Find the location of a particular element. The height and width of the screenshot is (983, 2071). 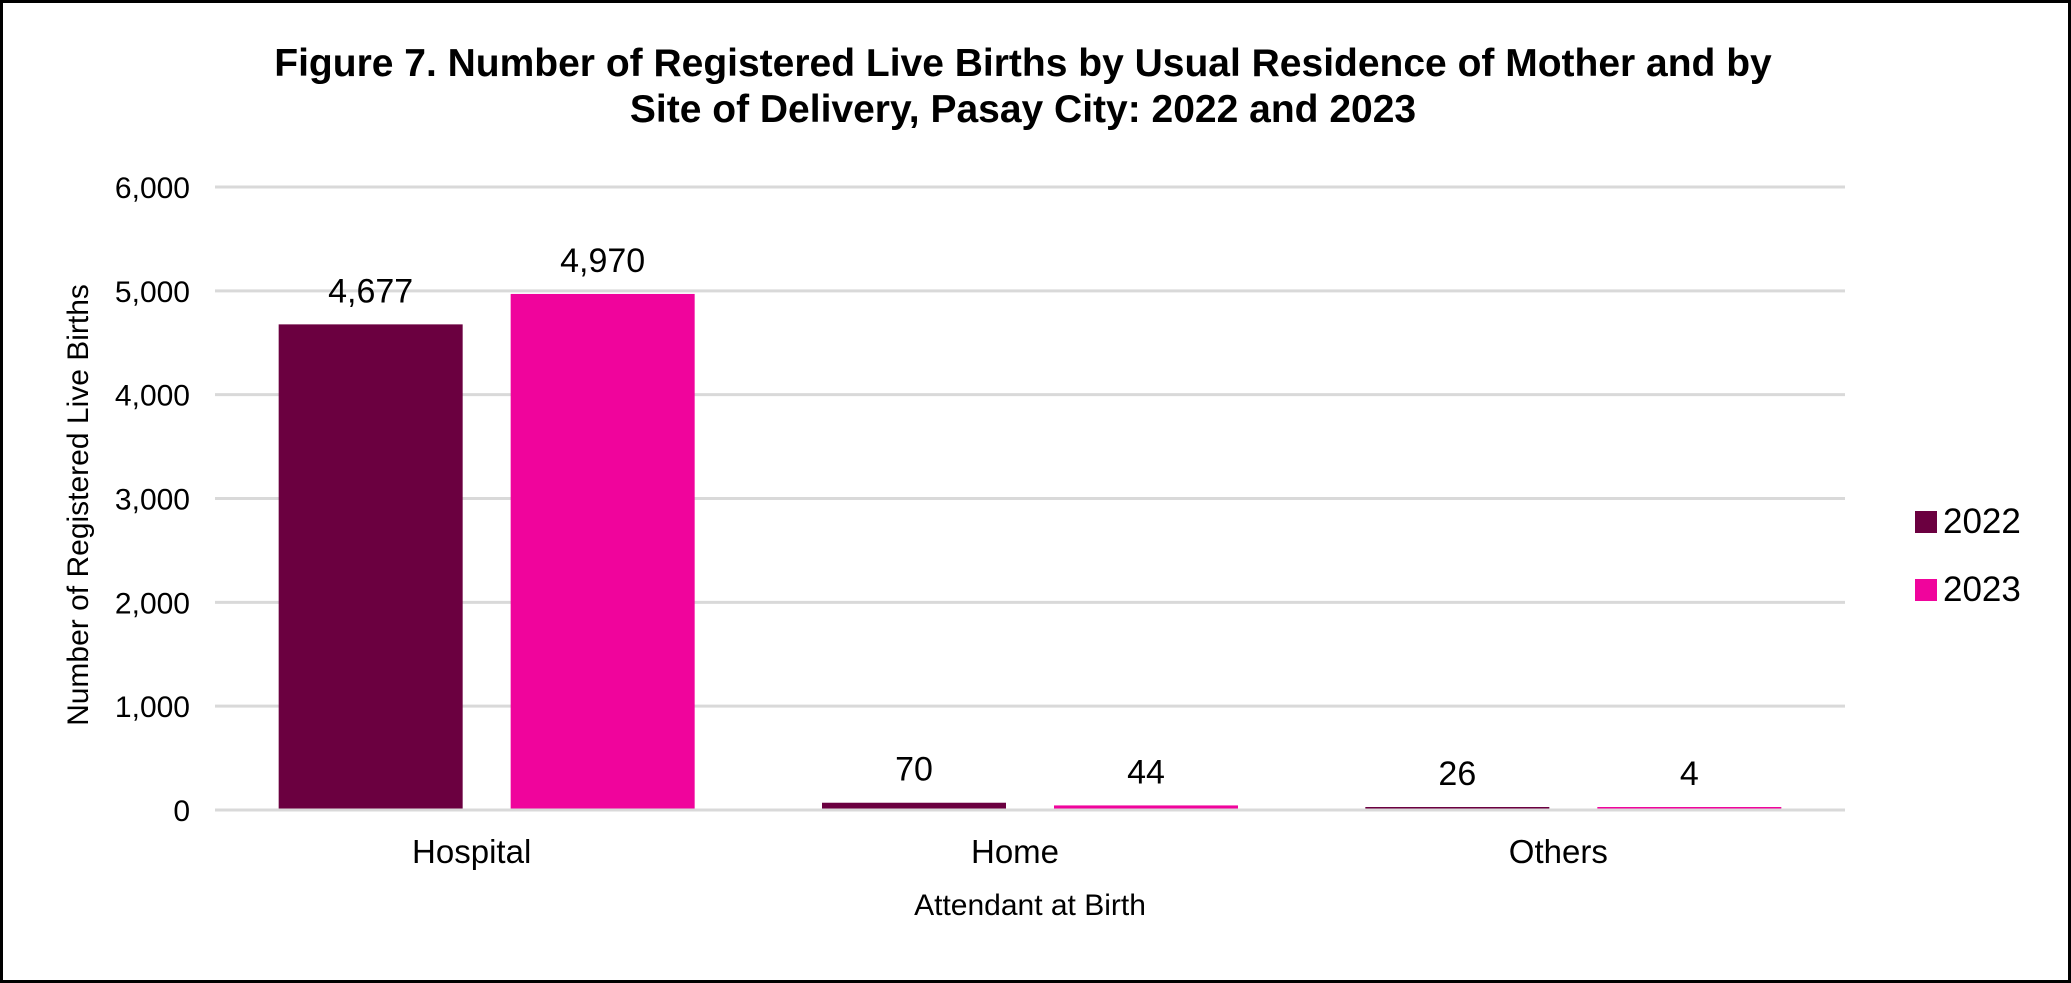

legend-label-2023: 2023 is located at coordinates (1982, 589).